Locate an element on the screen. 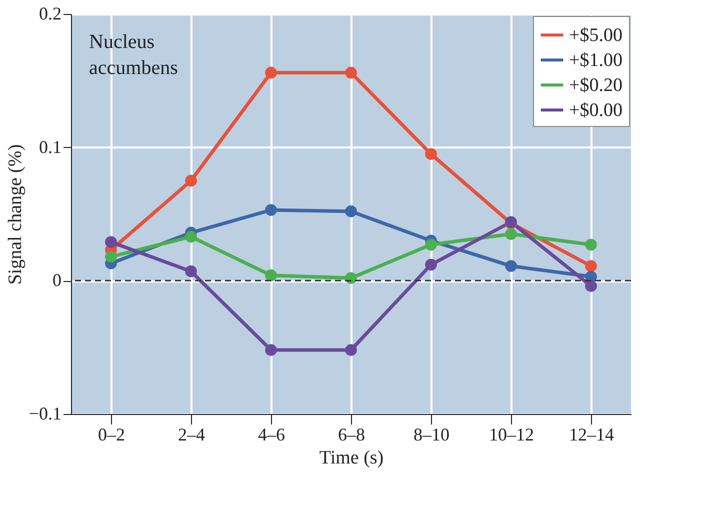 The image size is (719, 532). x-axis-title: Time (s) is located at coordinates (351, 458).